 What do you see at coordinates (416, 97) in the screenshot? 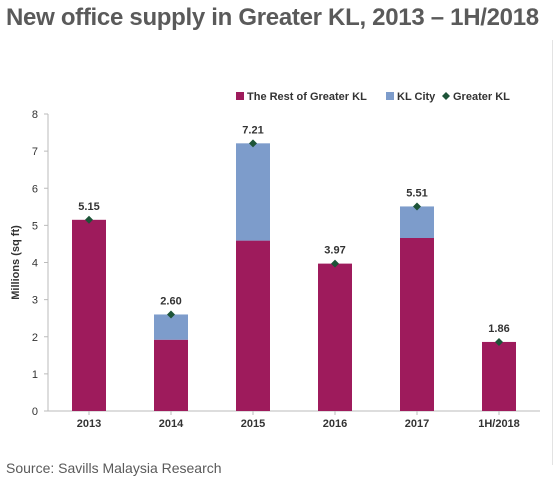
I see `legend-kl-city-label: KL City` at bounding box center [416, 97].